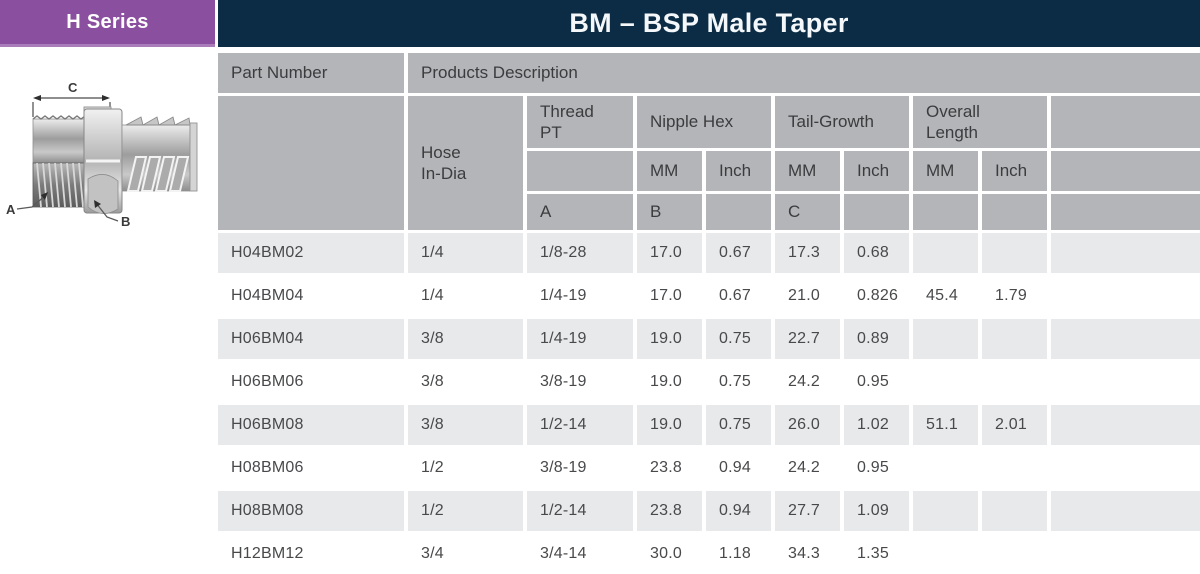  What do you see at coordinates (11, 209) in the screenshot?
I see `drawing-label-a: A` at bounding box center [11, 209].